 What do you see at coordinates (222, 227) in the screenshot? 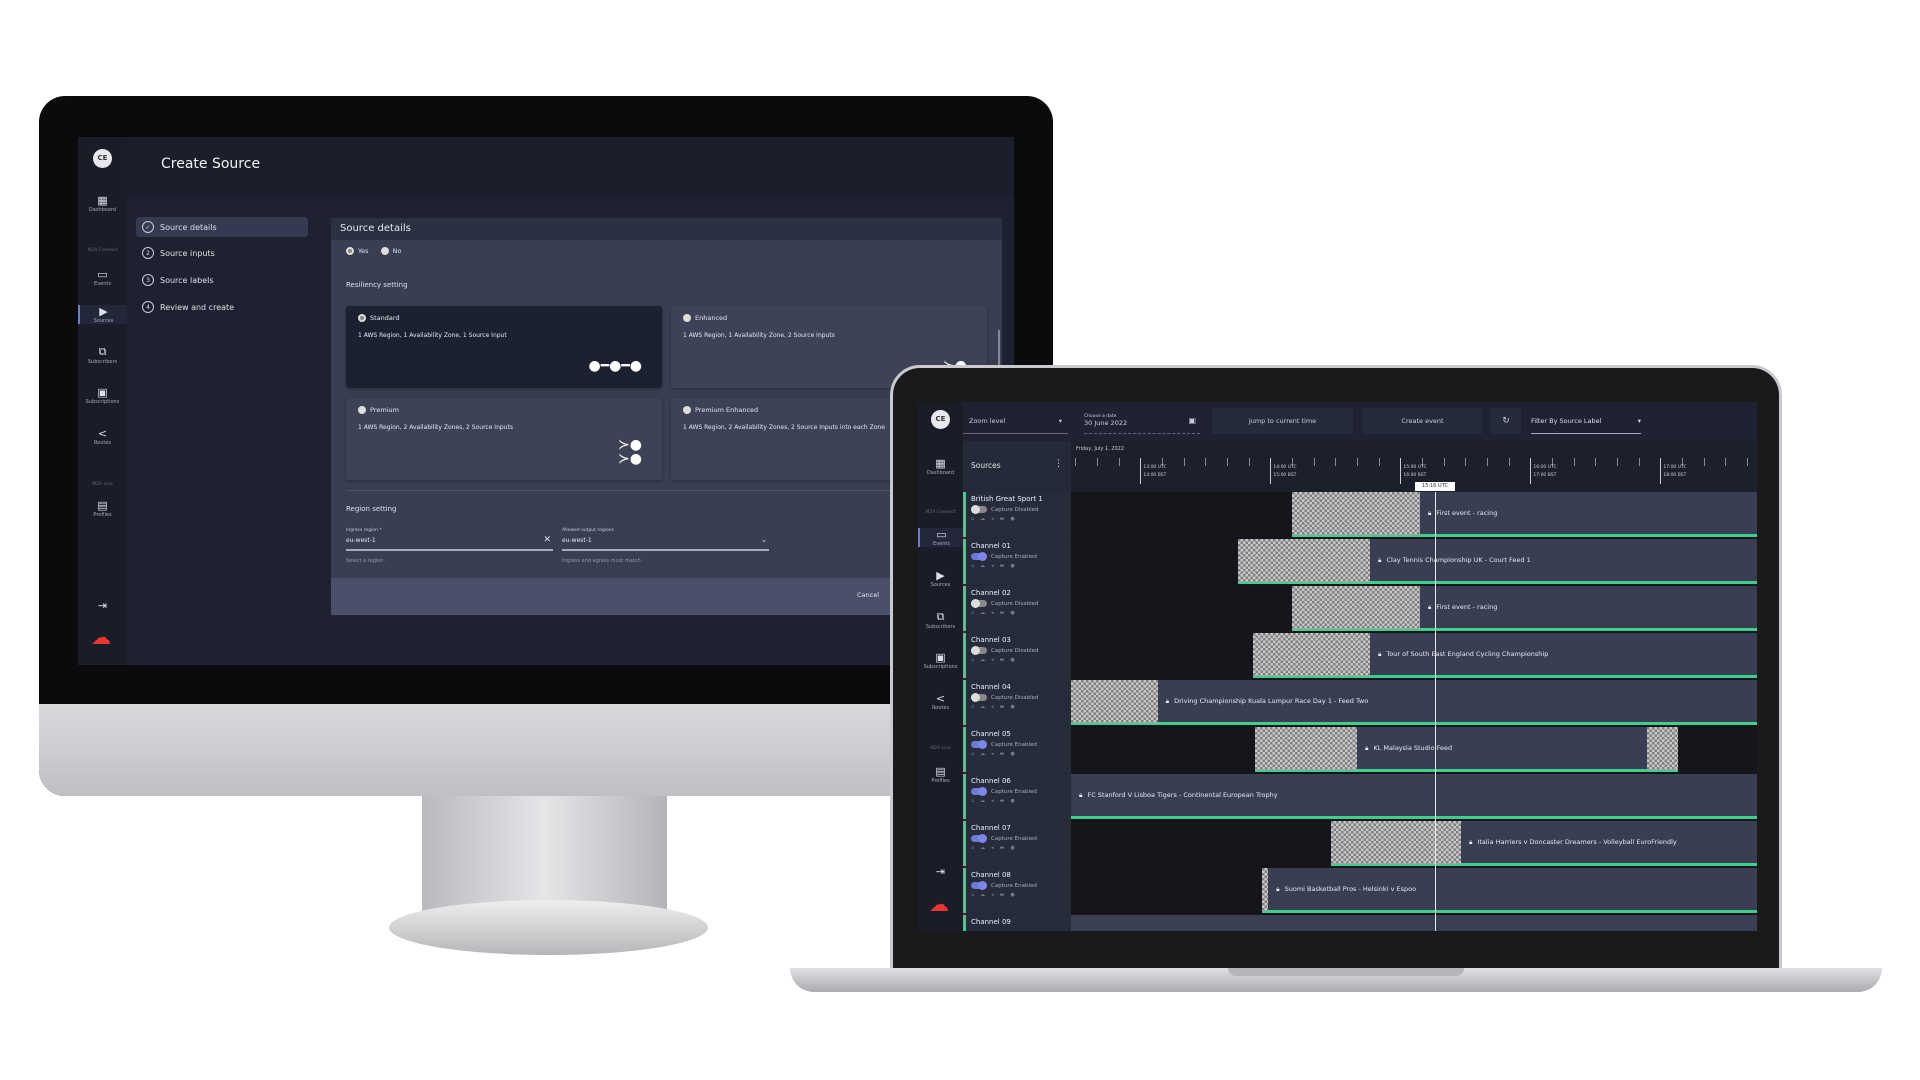
I see `step-source-details: ✓ Source details` at bounding box center [222, 227].